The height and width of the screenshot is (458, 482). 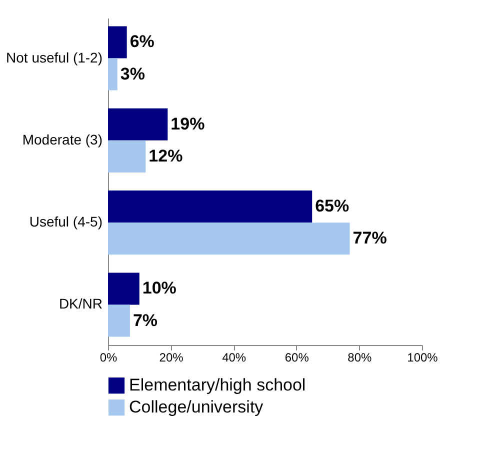 I want to click on legend-label: Elementary/high school, so click(x=217, y=385).